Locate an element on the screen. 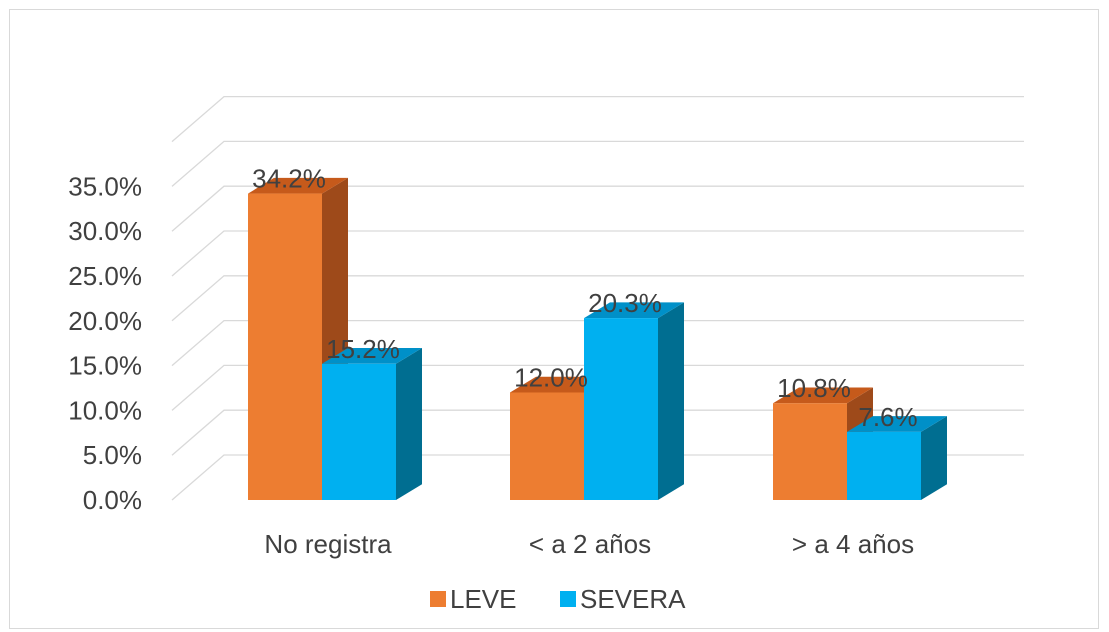  legend-label-severa: SEVERA is located at coordinates (633, 599).